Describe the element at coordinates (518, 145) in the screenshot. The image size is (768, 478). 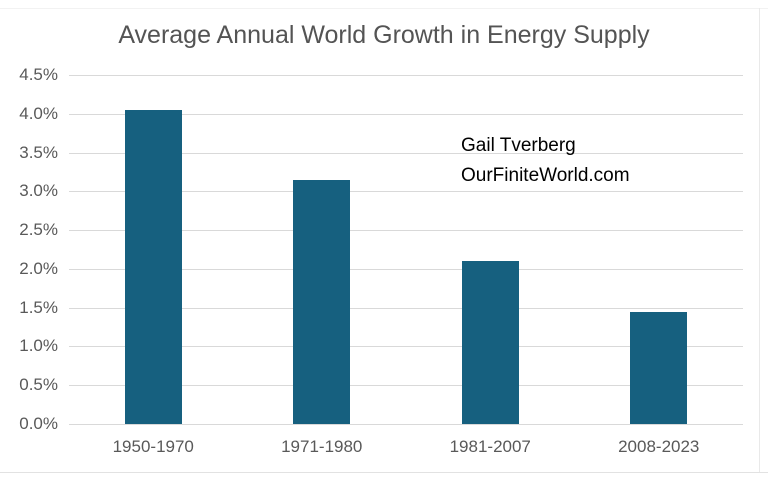
I see `watermark-author: Gail Tverberg` at that location.